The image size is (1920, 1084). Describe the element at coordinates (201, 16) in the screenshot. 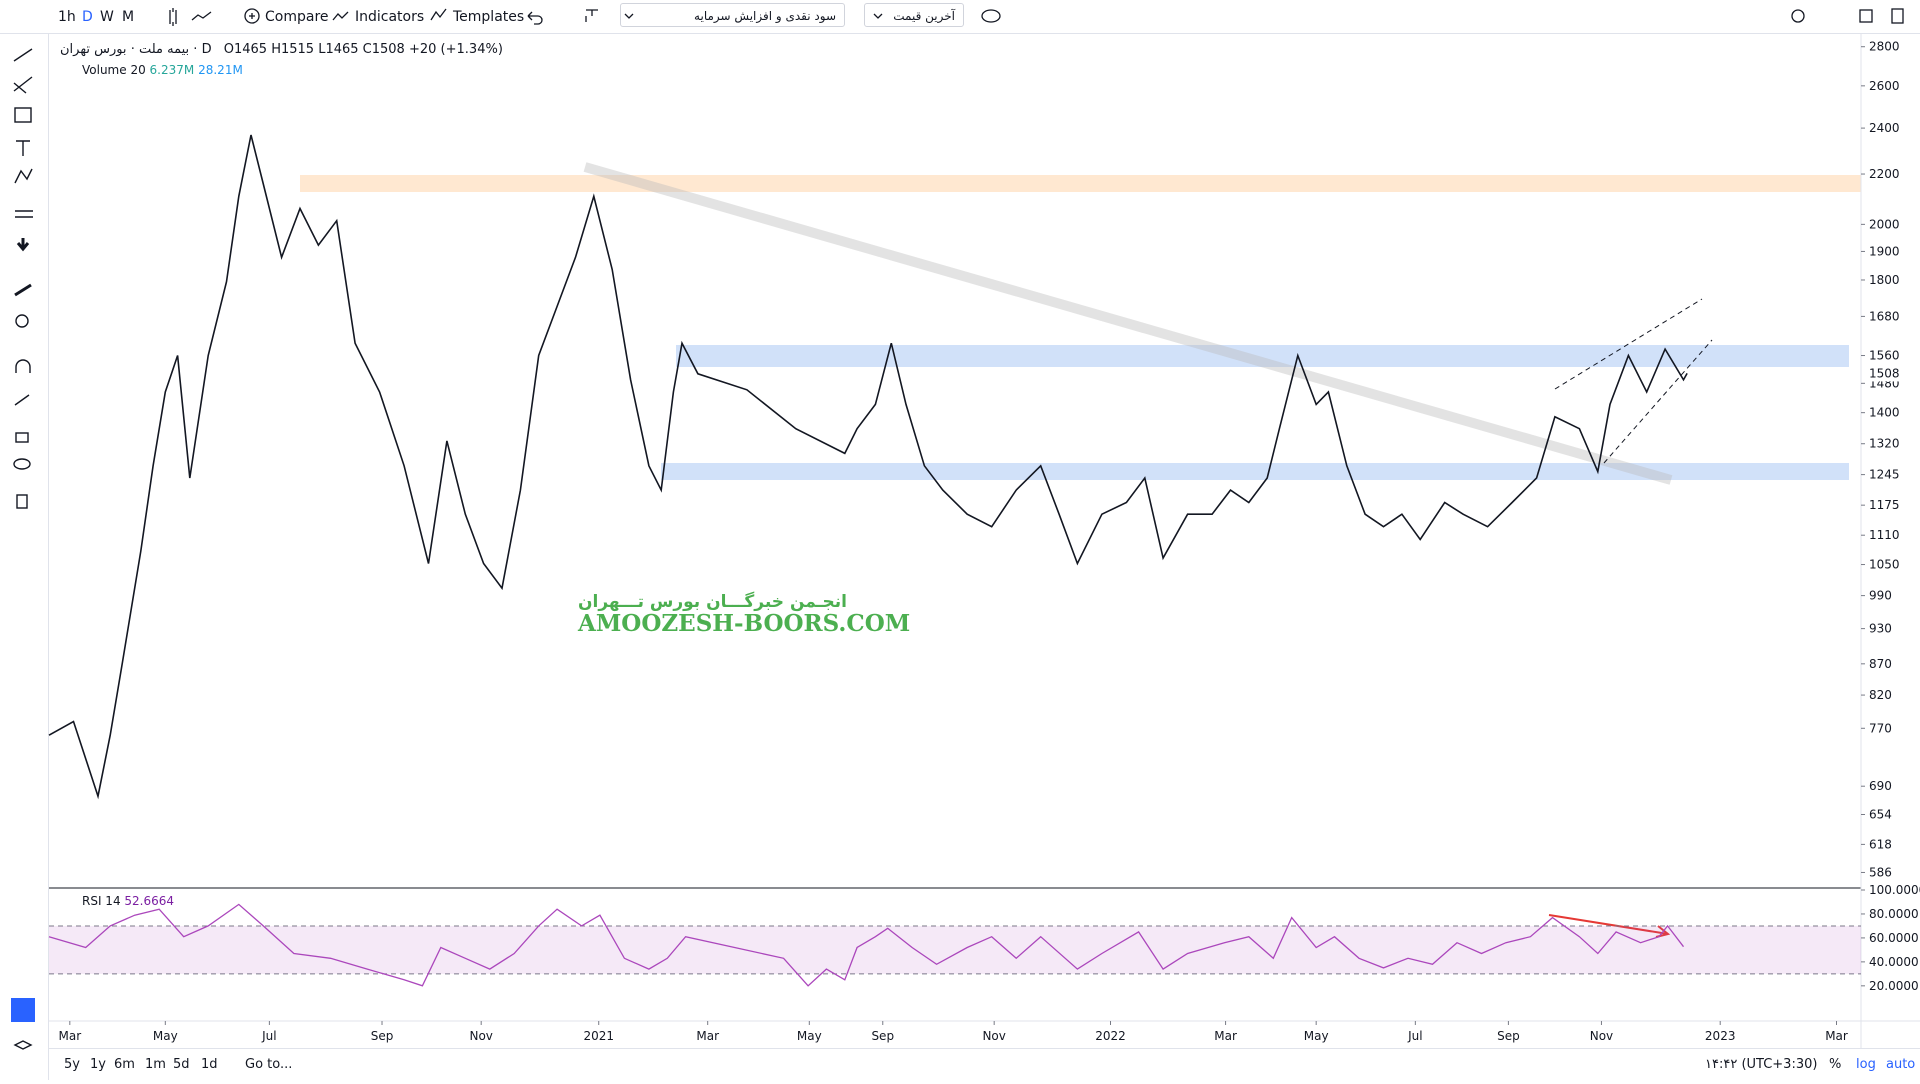

I see `line-icon` at that location.